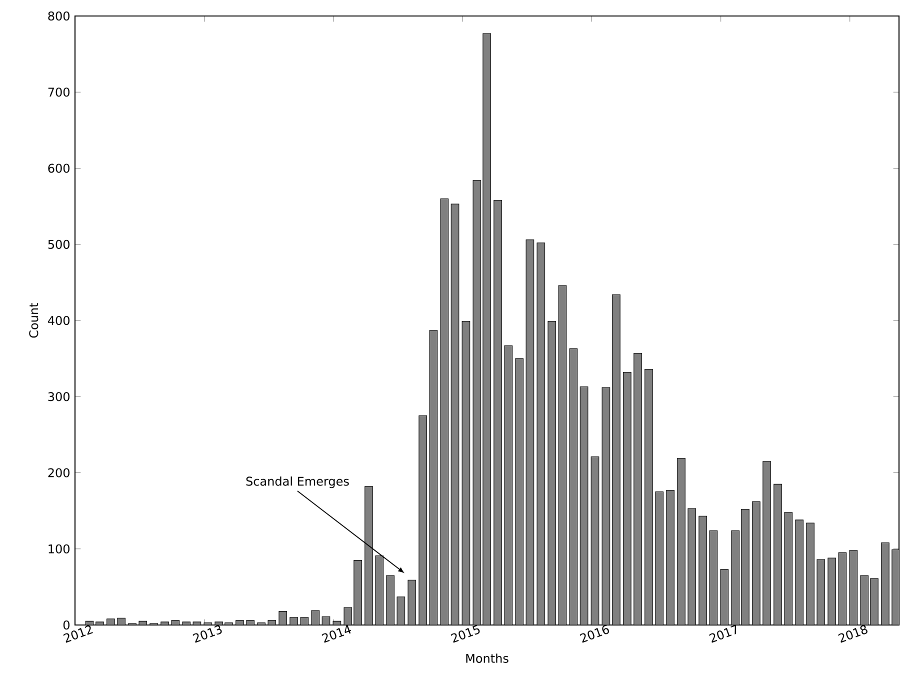  I want to click on y-tick-label: 500, so click(59, 244).